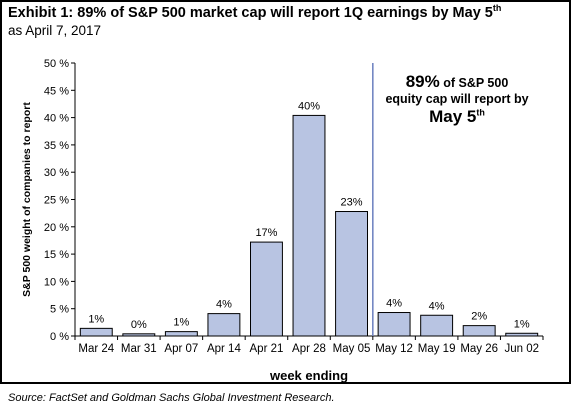  I want to click on x-tick-label: Apr 21, so click(267, 349).